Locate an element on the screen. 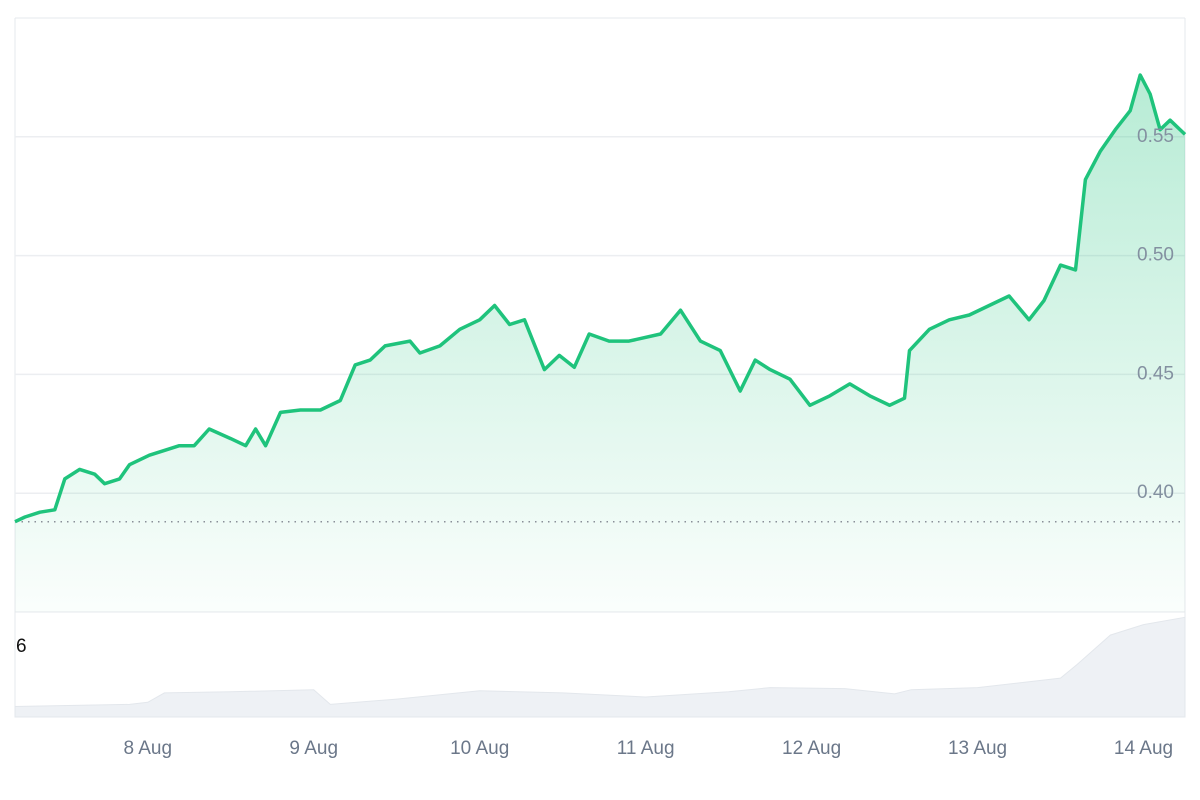  y-tick-label: 0.45 is located at coordinates (1155, 373).